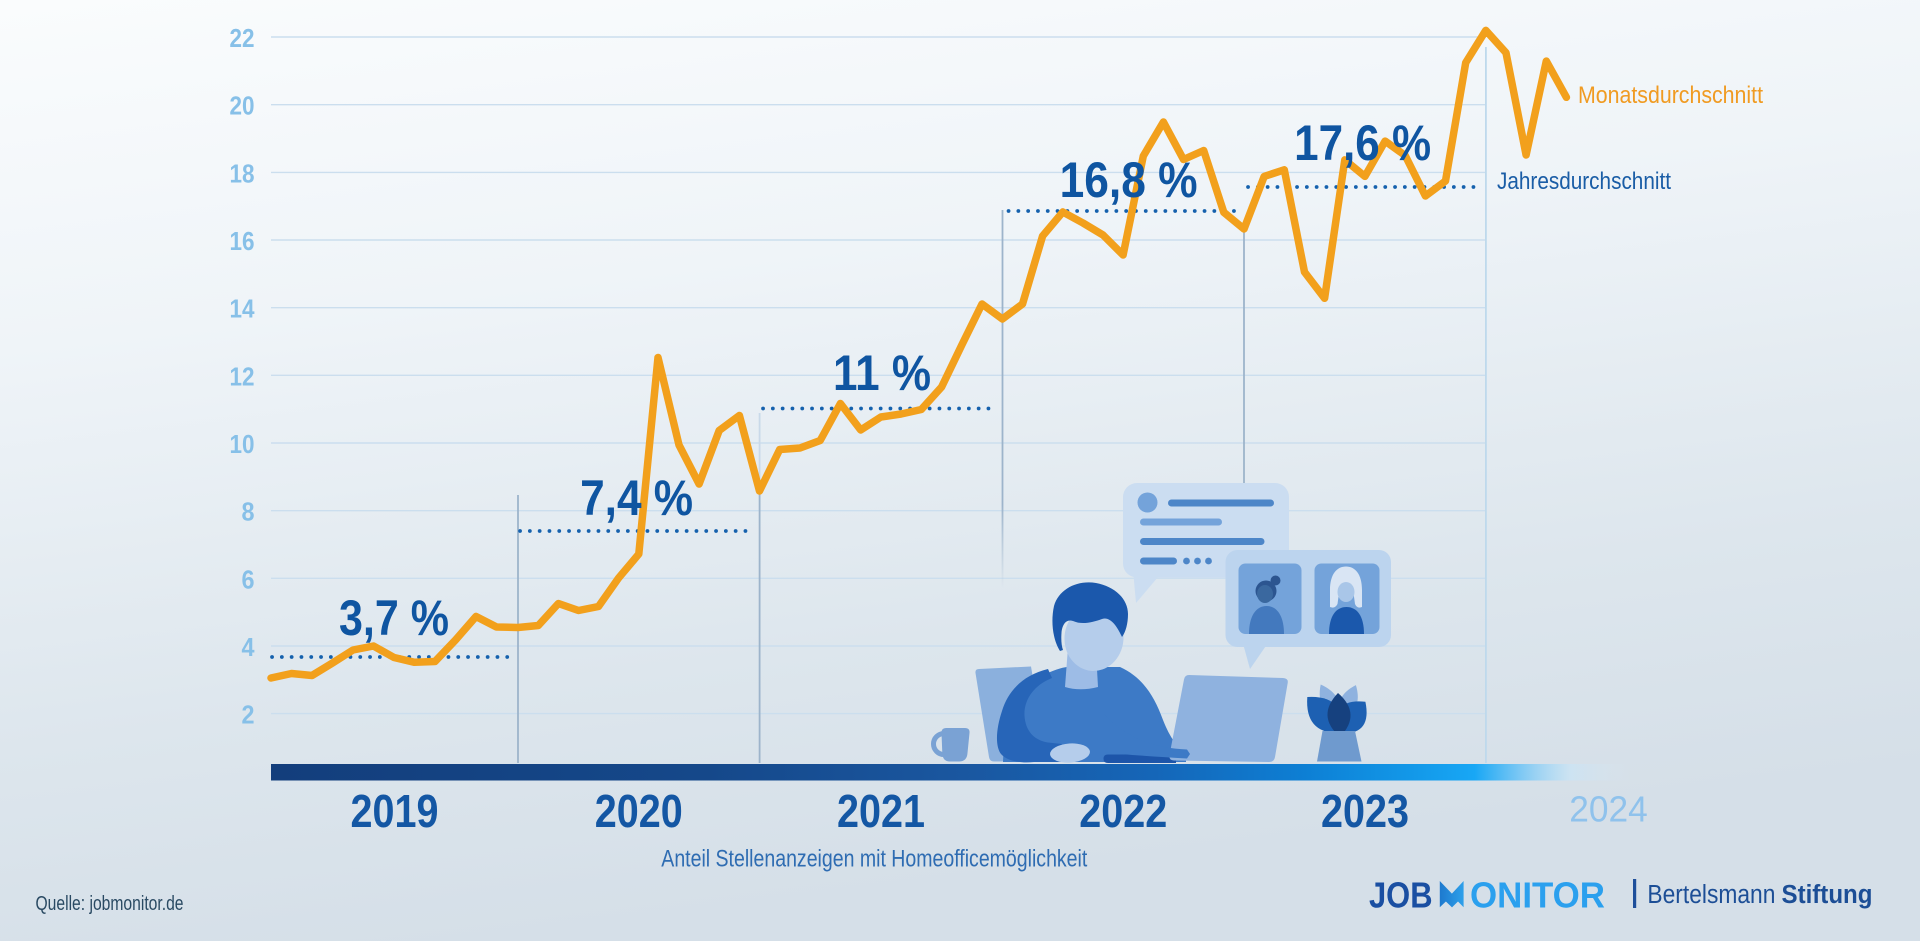 The image size is (1920, 941). I want to click on svg-text: Bertelsmann, so click(1711, 895).